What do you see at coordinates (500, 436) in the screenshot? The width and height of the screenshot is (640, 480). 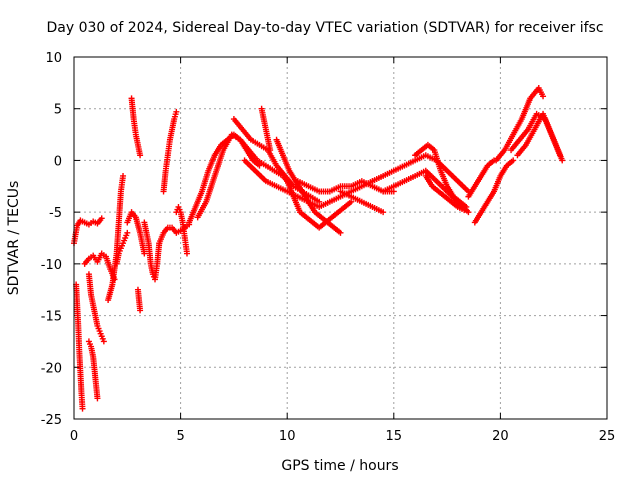 I see `x-tick-label: 20` at bounding box center [500, 436].